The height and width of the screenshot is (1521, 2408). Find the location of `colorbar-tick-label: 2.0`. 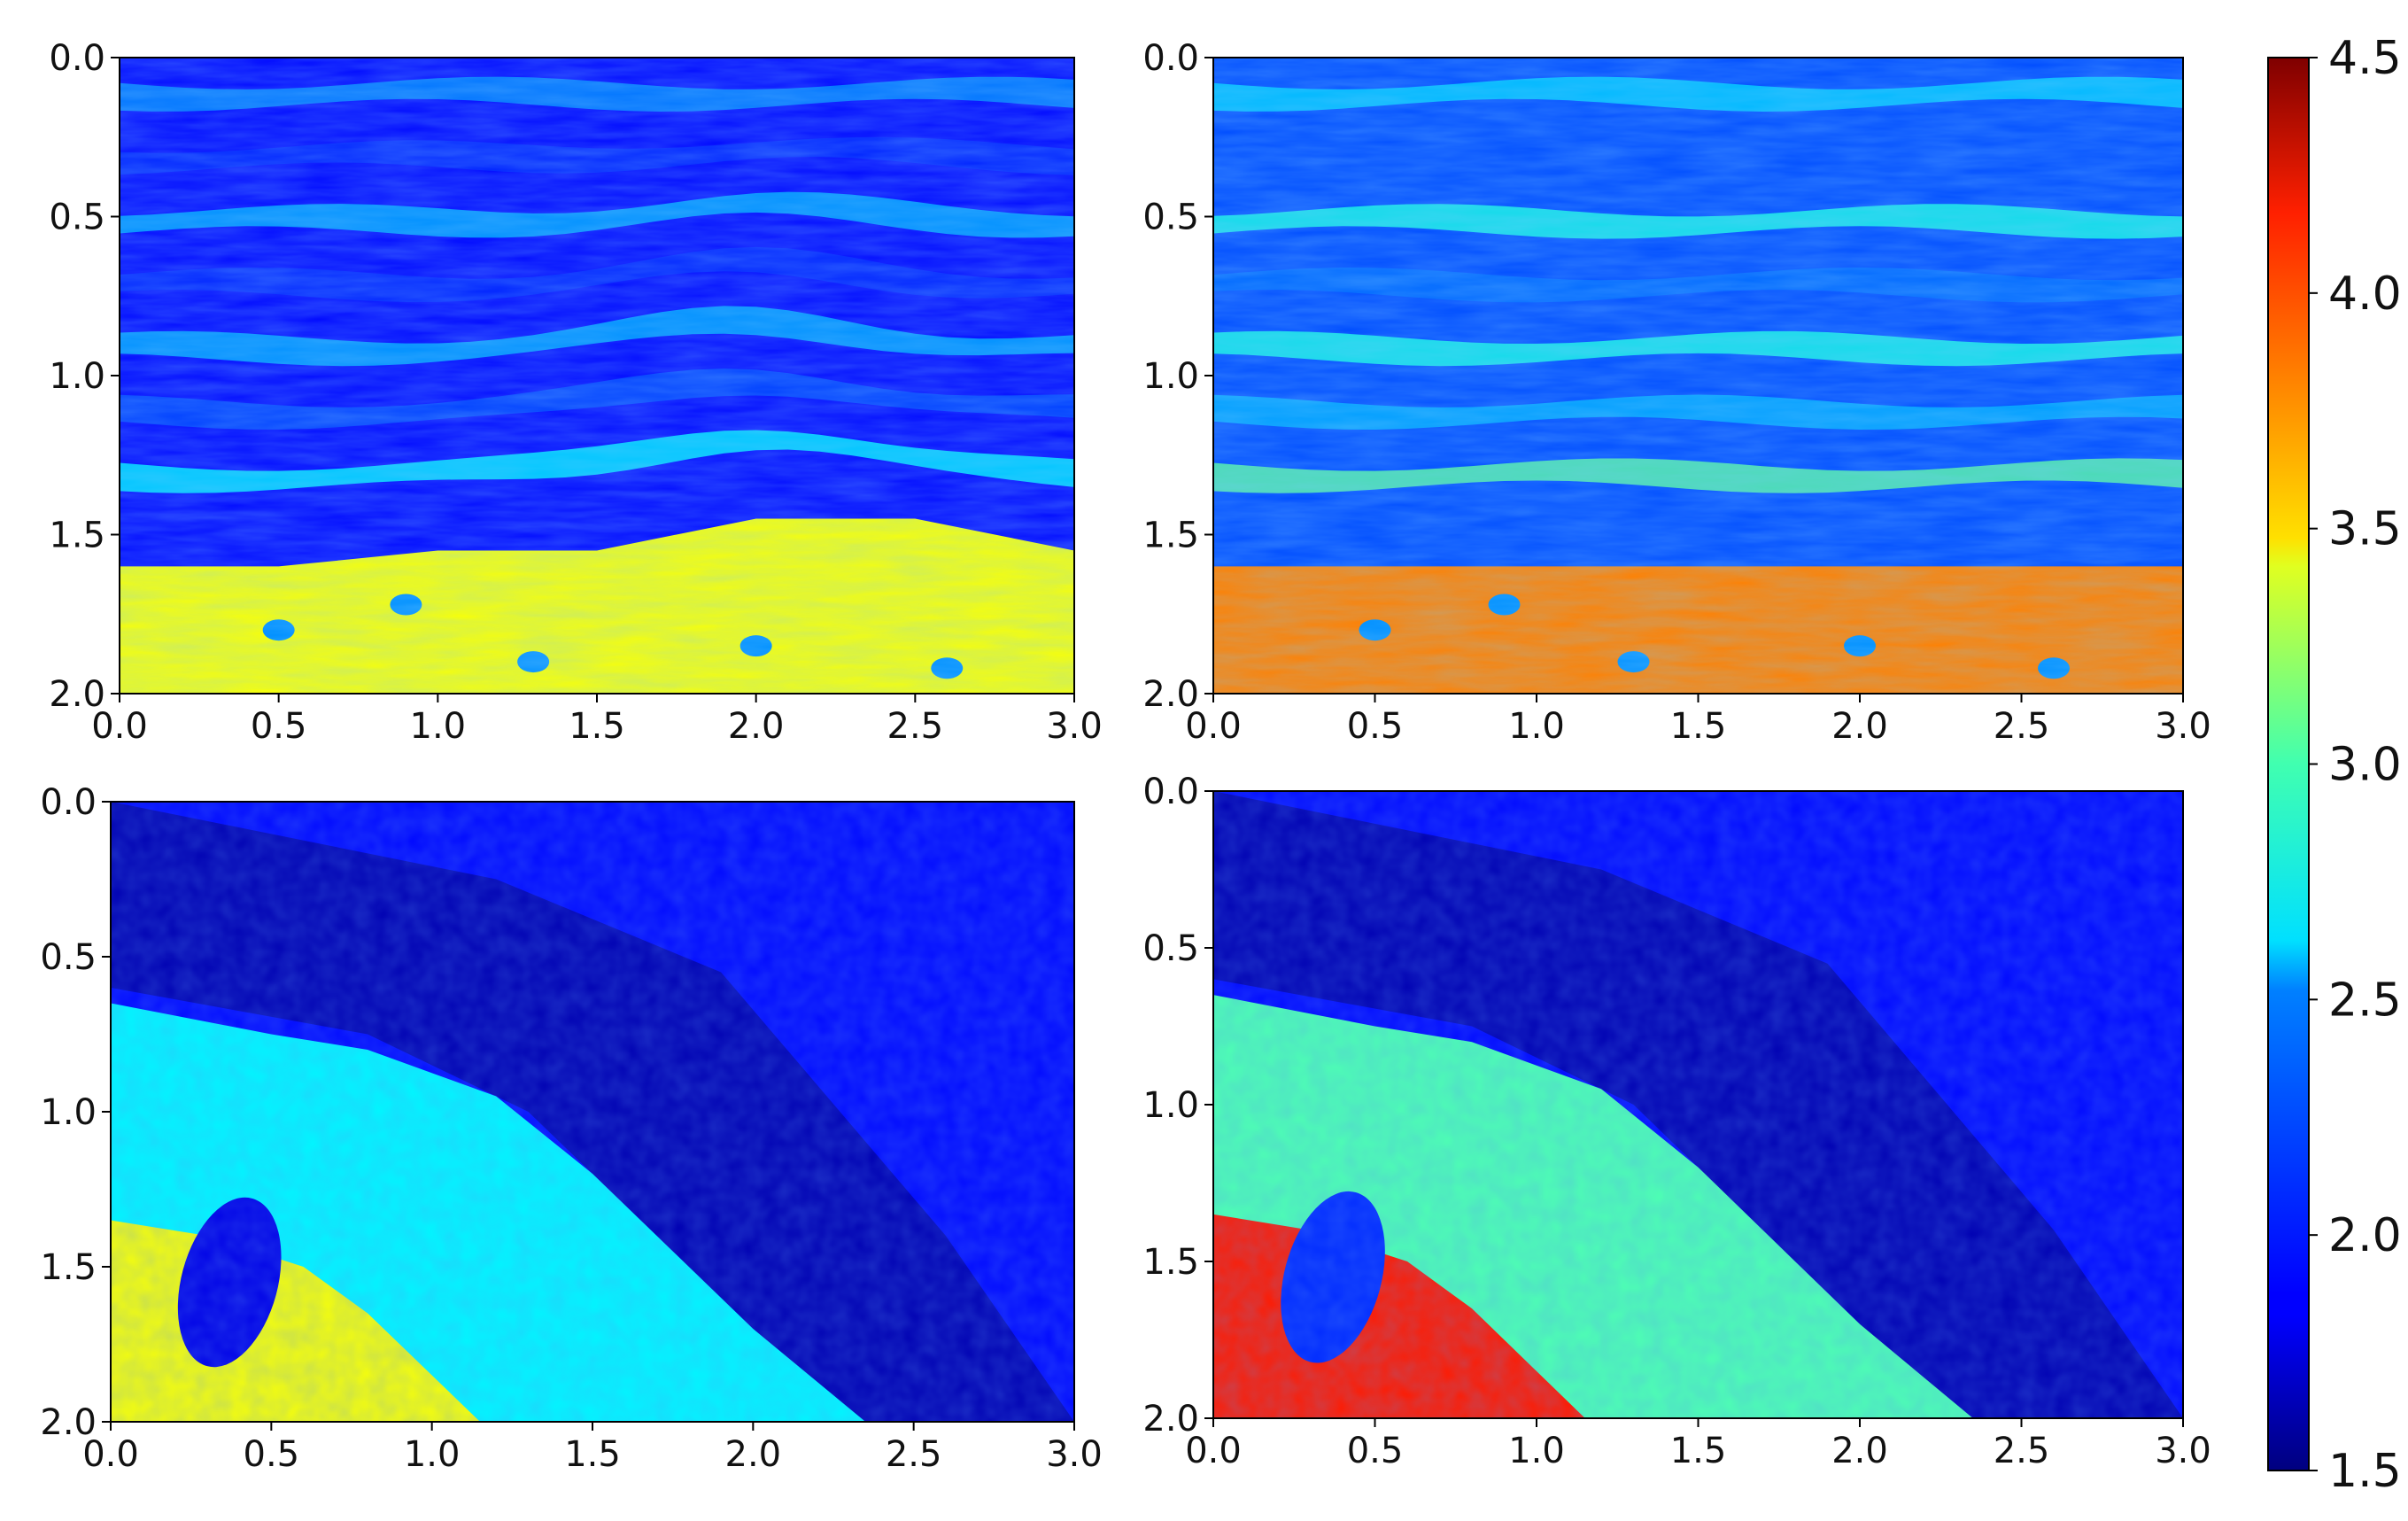

colorbar-tick-label: 2.0 is located at coordinates (2365, 1235).